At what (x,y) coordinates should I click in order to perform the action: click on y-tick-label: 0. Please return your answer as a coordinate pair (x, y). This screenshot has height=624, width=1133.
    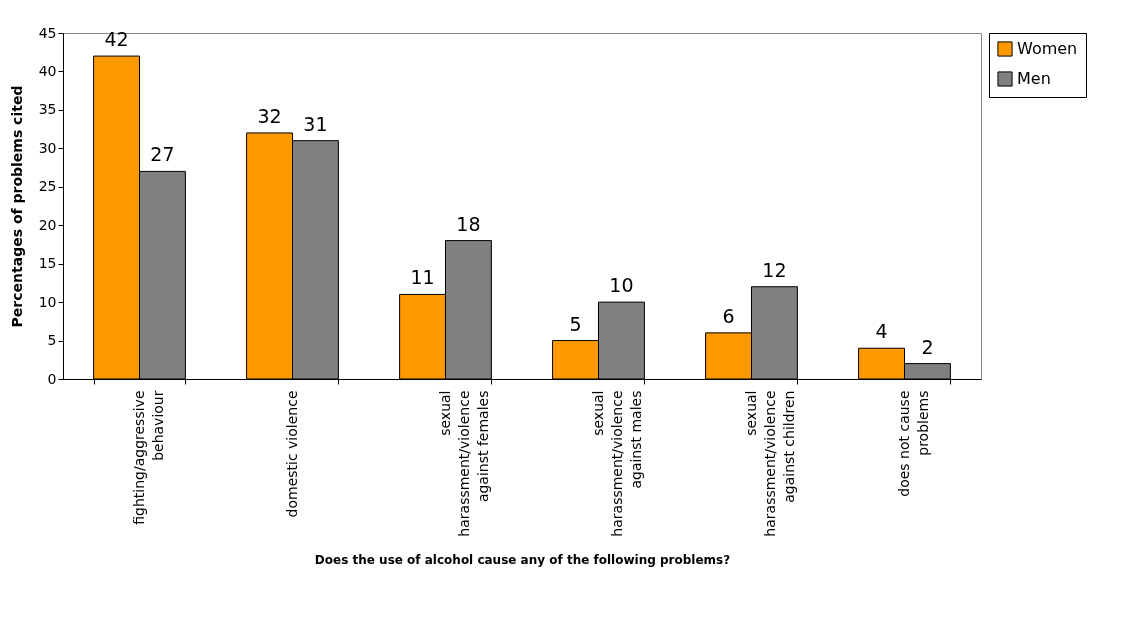
    Looking at the image, I should click on (52, 378).